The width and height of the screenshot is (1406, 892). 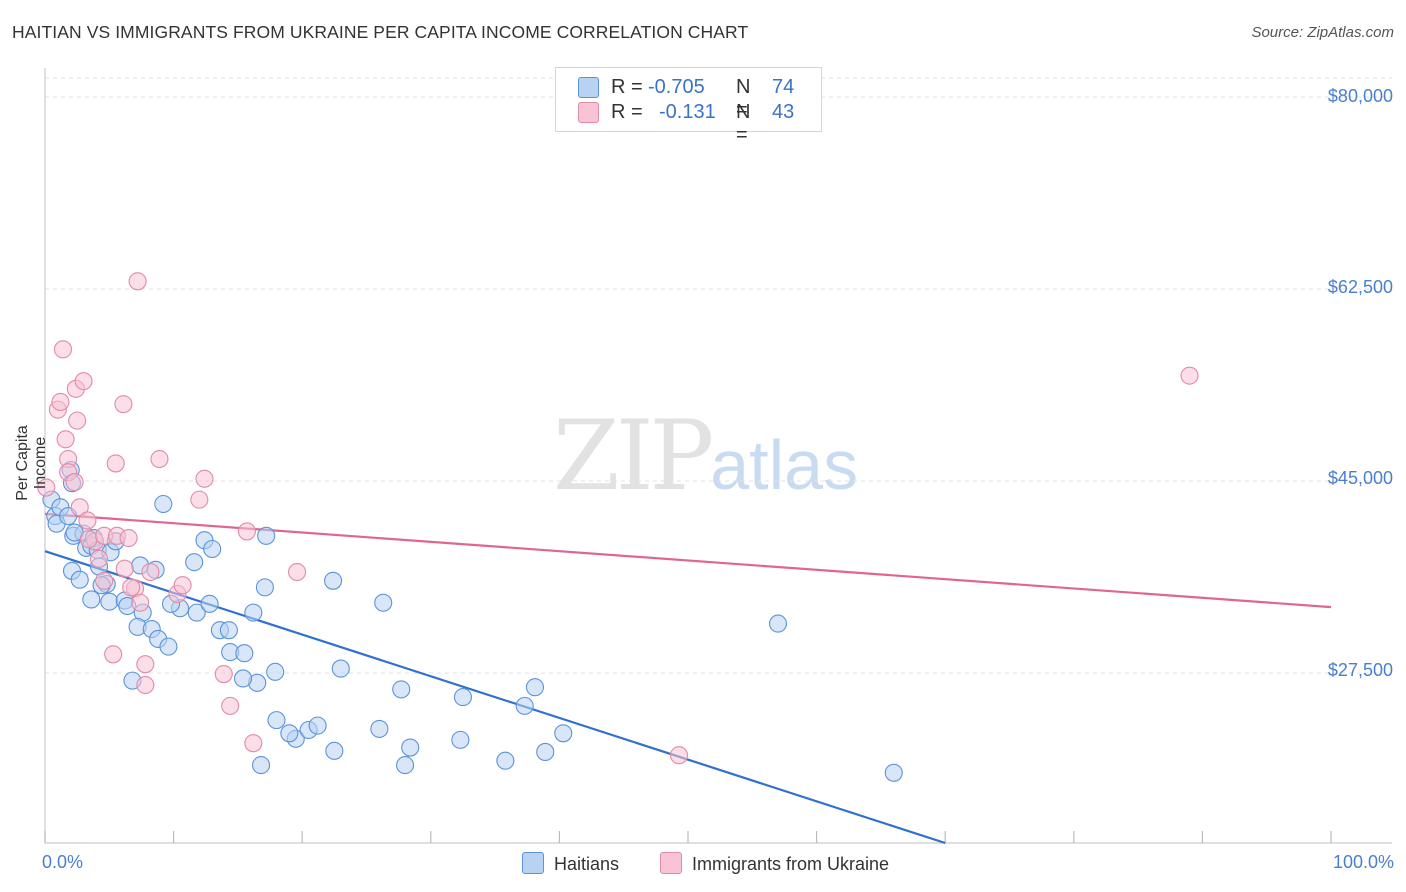 What do you see at coordinates (1322, 32) in the screenshot?
I see `source-label: Source: ZipAtlas.com` at bounding box center [1322, 32].